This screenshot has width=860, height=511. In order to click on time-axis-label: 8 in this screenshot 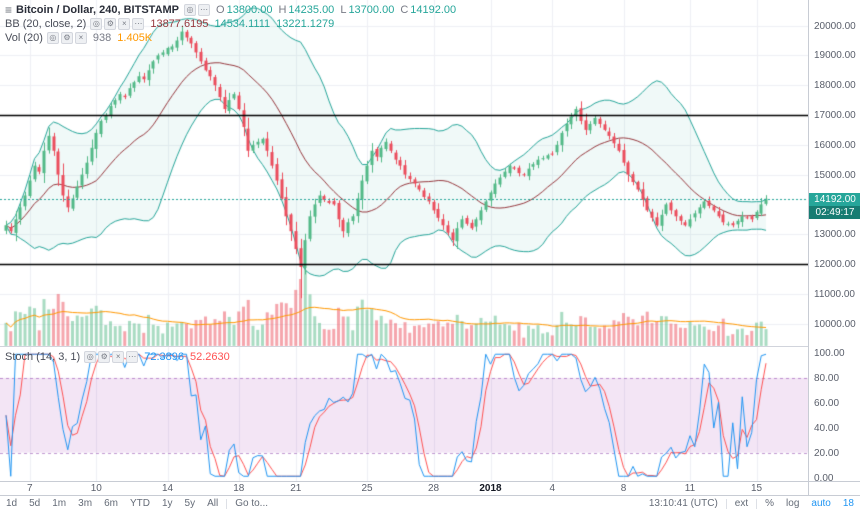, I will do `click(623, 488)`.